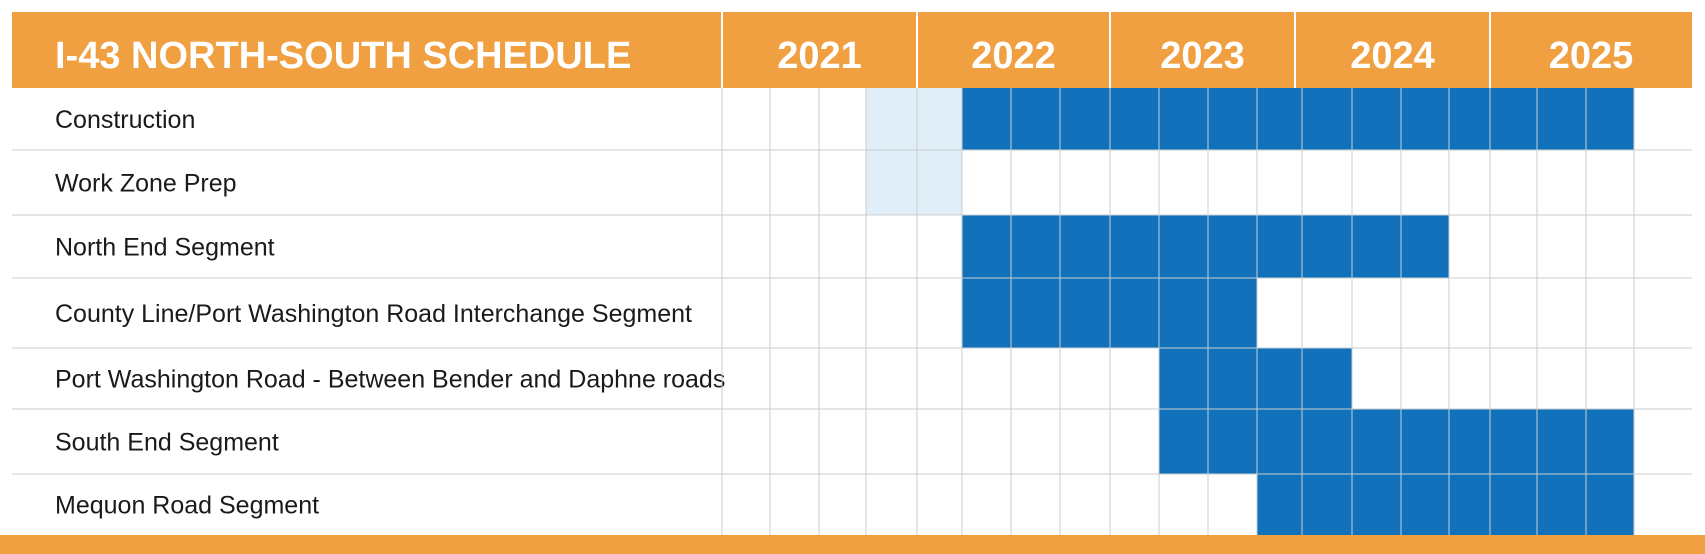  Describe the element at coordinates (844, 119) in the screenshot. I see `task-row: Construction` at that location.